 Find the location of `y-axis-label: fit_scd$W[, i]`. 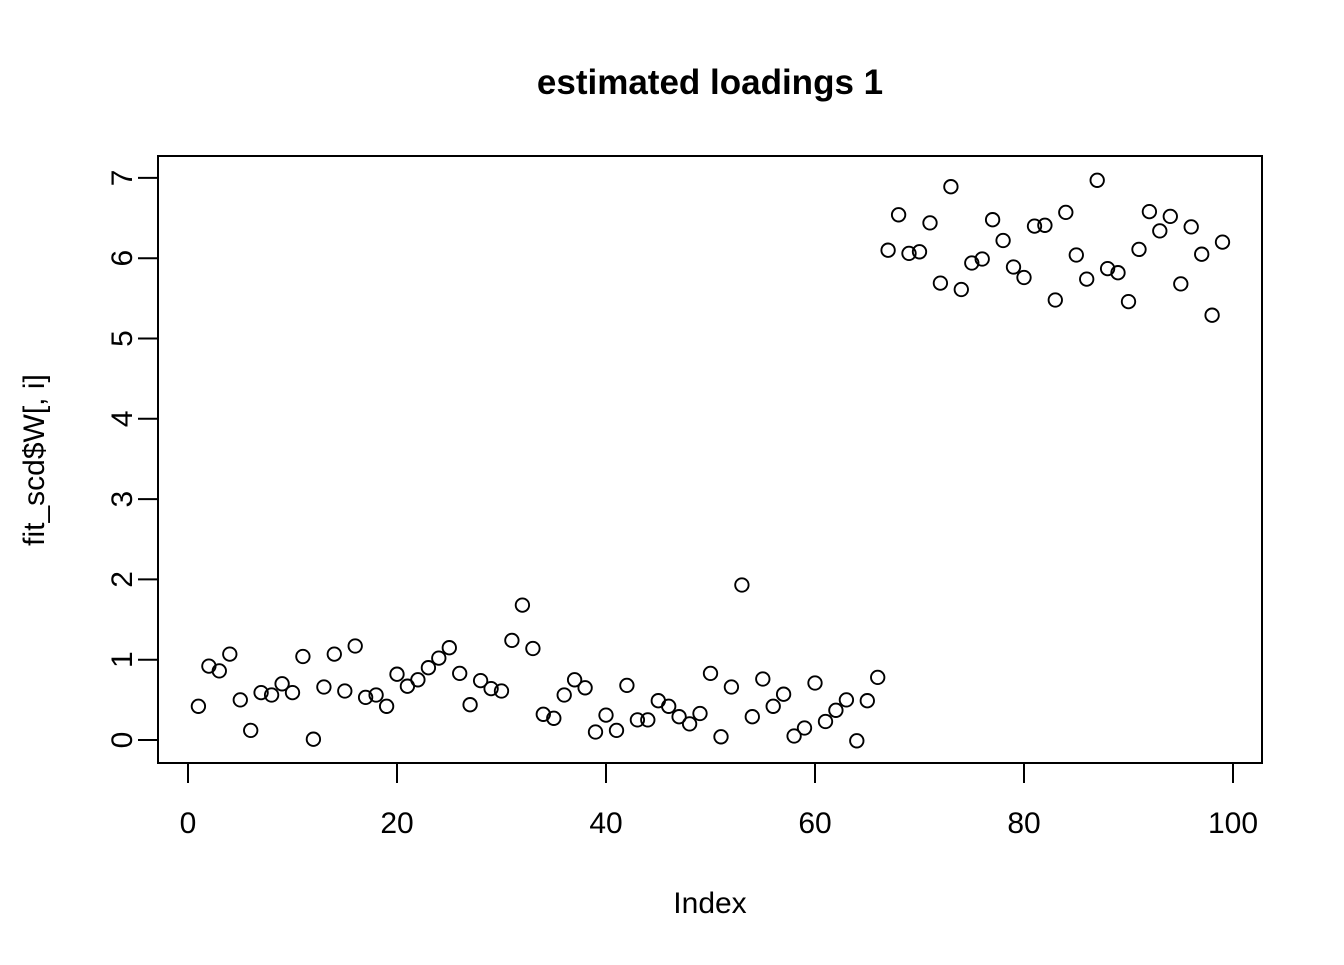

y-axis-label: fit_scd$W[, i] is located at coordinates (34, 460).